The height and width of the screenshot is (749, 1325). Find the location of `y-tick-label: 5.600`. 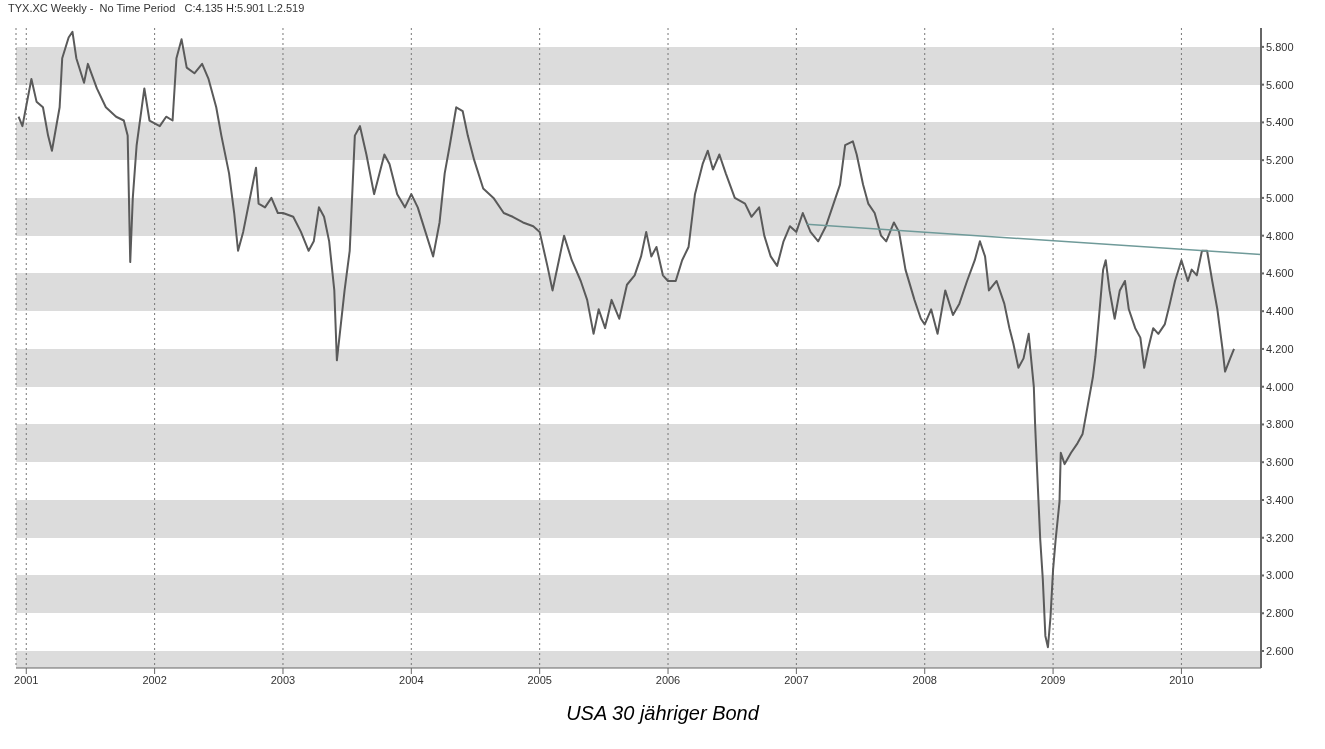

y-tick-label: 5.600 is located at coordinates (1280, 84).